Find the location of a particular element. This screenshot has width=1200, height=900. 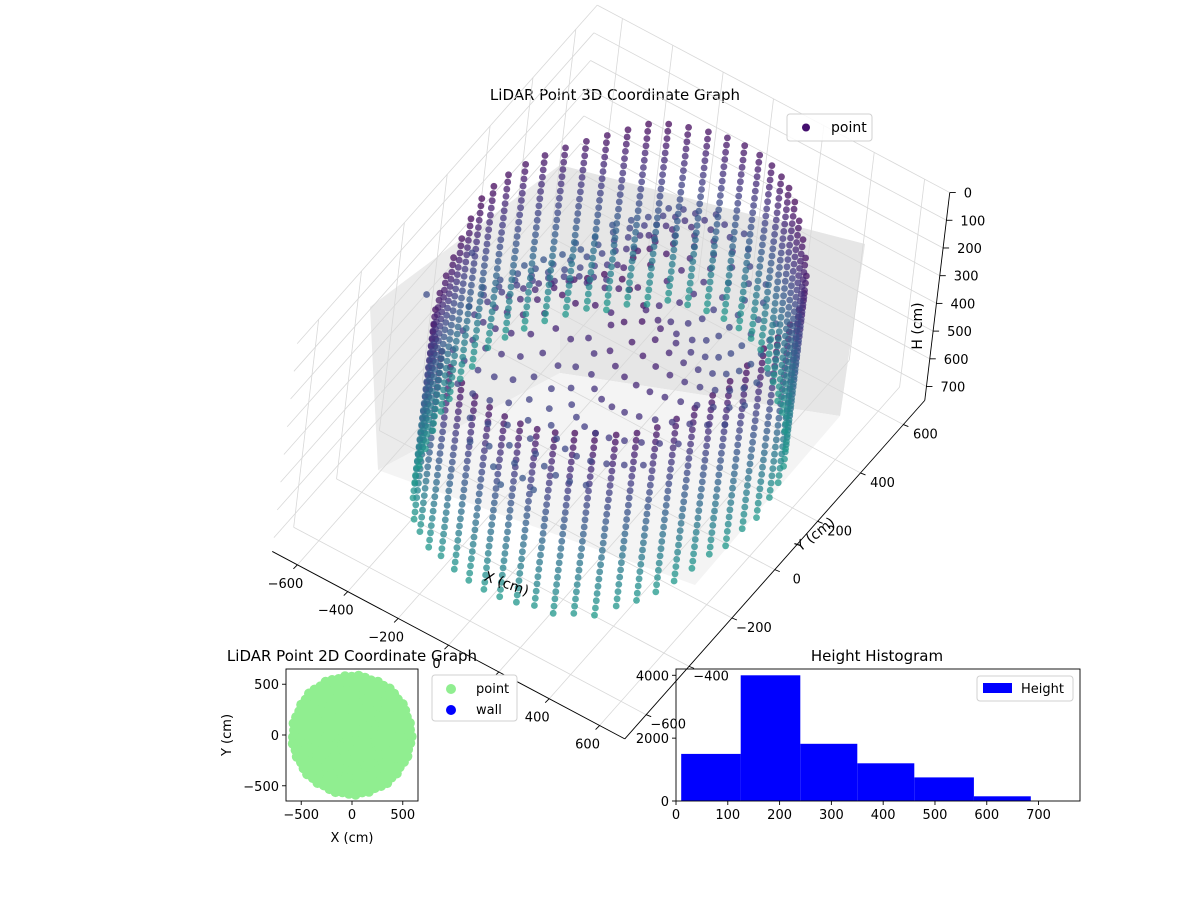

plot2d-legend-point-label: point is located at coordinates (492, 689).